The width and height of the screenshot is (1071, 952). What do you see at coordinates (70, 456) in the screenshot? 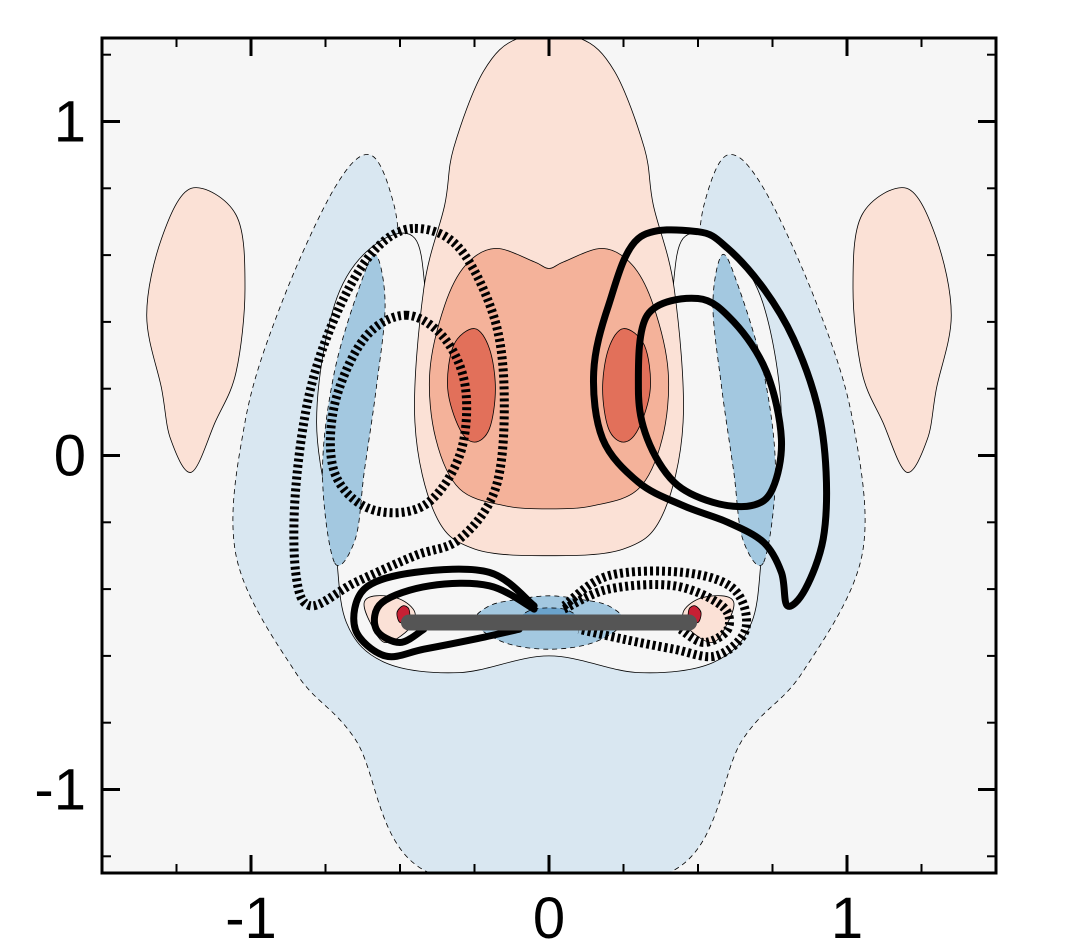
I see `y-tick-label: 0` at bounding box center [70, 456].